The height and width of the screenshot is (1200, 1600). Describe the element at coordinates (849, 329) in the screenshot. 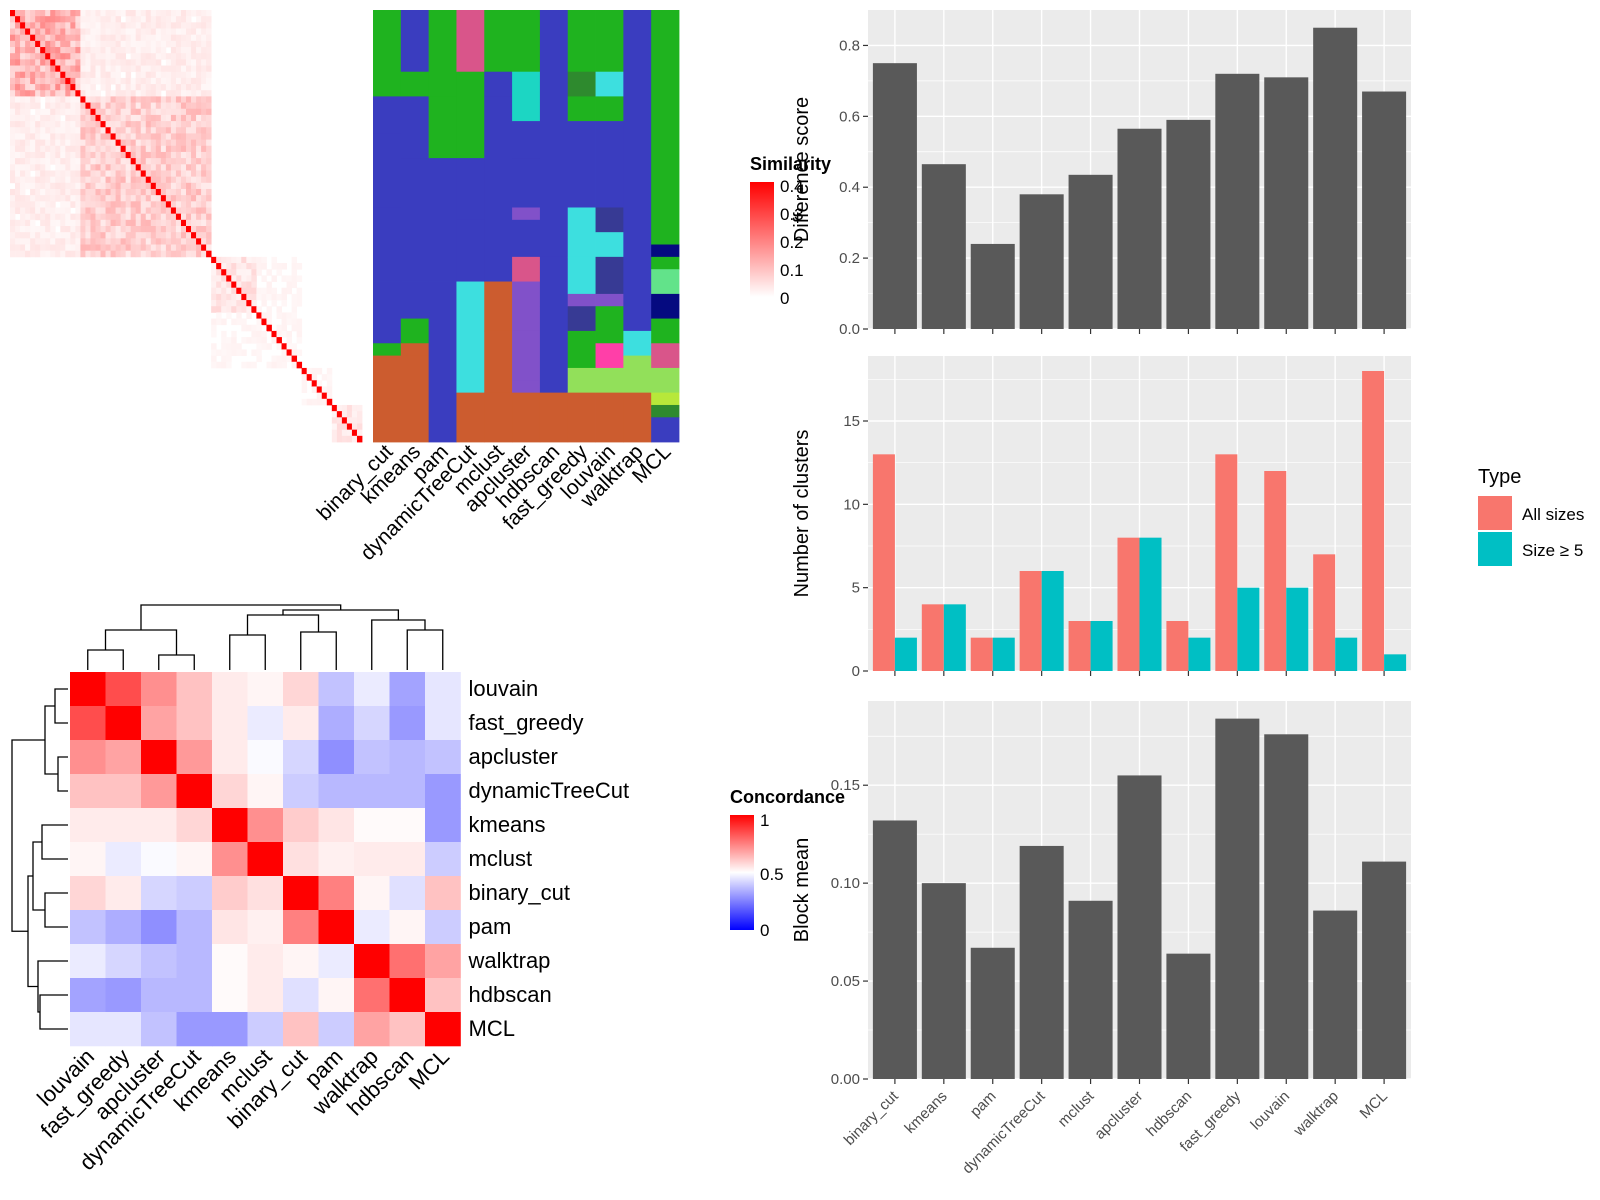

I see `y-tick-label: 0.0` at that location.